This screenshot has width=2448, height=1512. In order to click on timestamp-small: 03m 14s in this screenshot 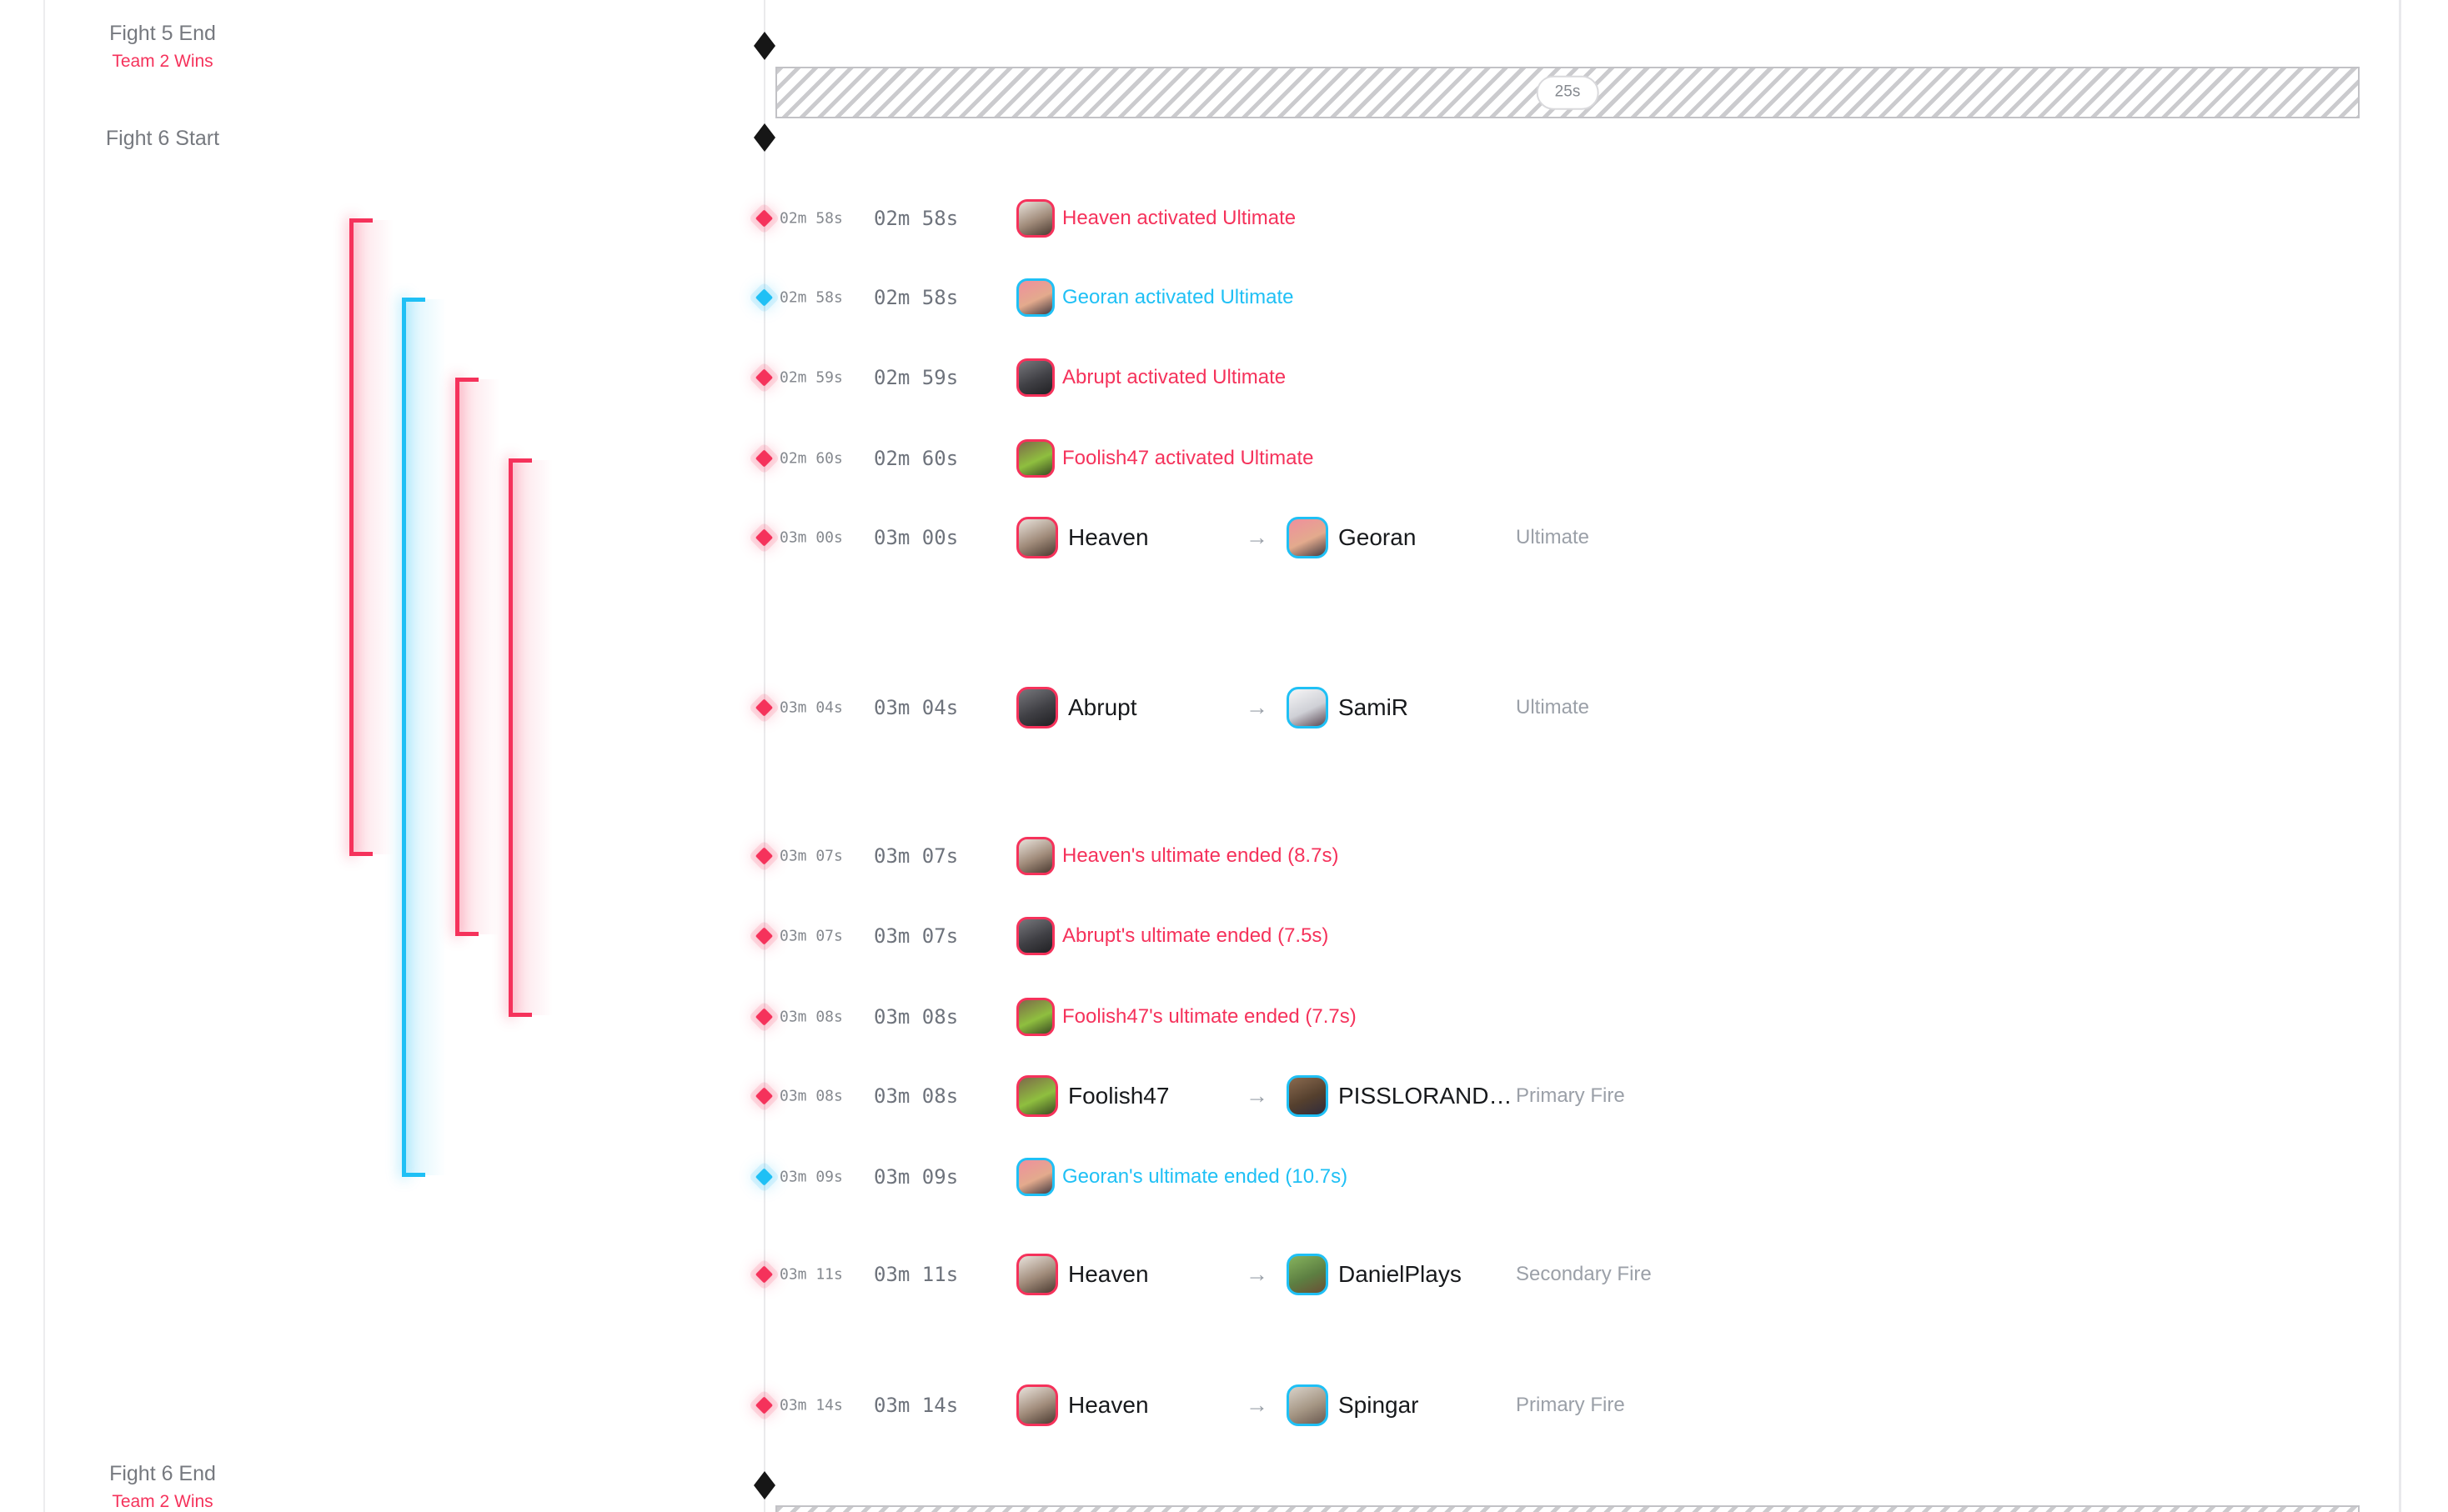, I will do `click(811, 1405)`.